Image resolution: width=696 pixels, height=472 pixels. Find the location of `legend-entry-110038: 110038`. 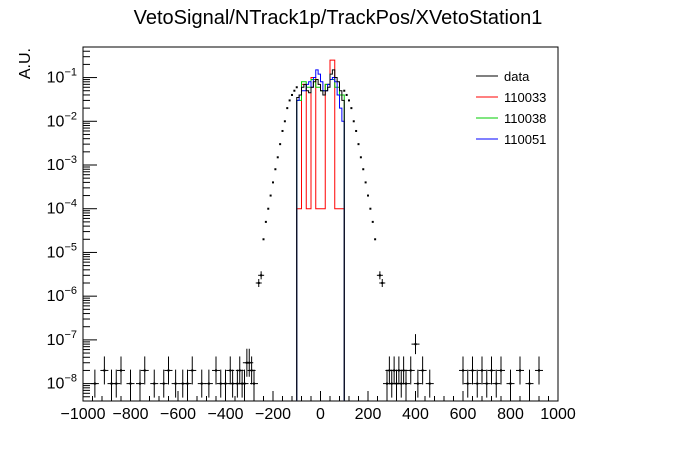

legend-entry-110038: 110038 is located at coordinates (511, 118).